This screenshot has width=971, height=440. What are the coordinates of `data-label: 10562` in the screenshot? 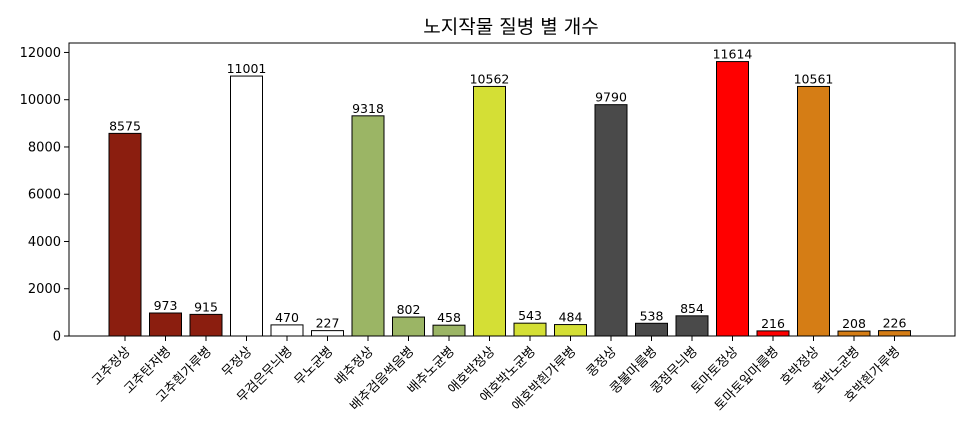 It's located at (490, 78).